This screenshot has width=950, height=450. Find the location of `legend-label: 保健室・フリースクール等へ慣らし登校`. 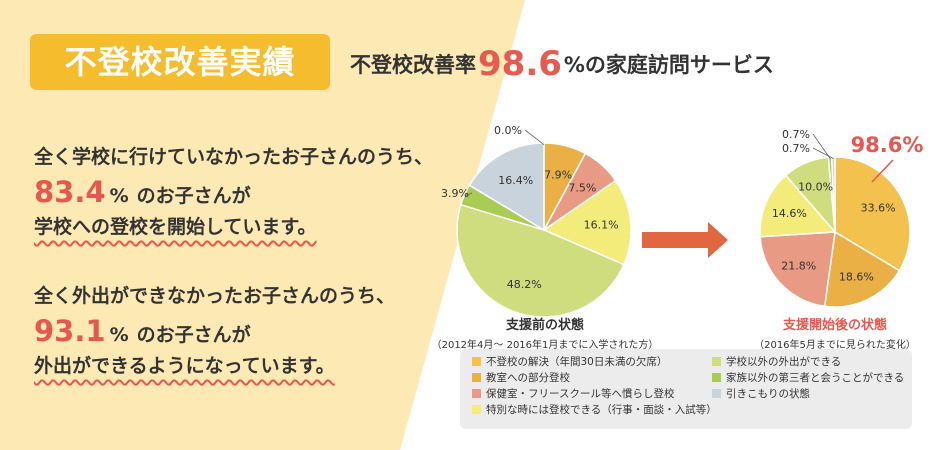

legend-label: 保健室・フリースクール等へ慣らし登校 is located at coordinates (580, 394).